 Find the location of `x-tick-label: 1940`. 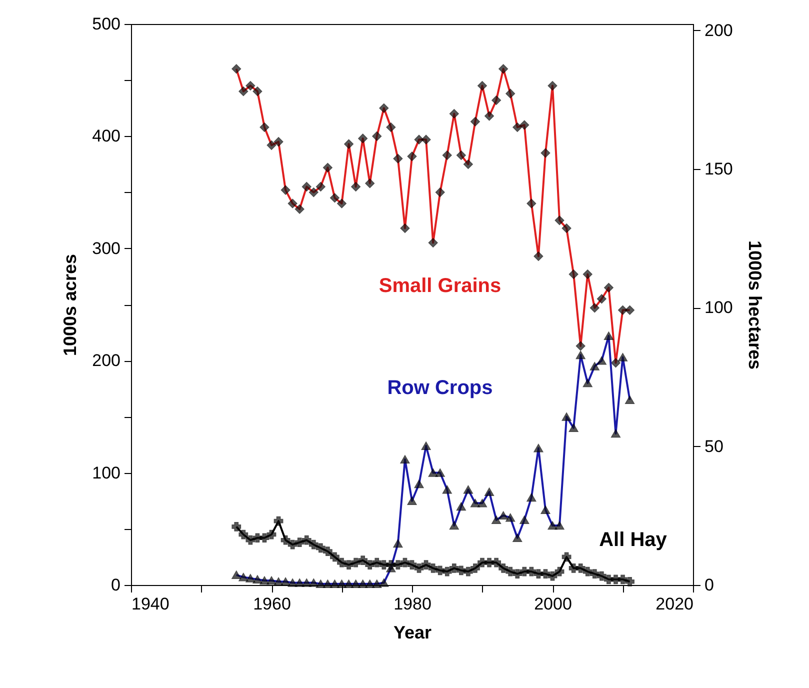

x-tick-label: 1940 is located at coordinates (151, 604).